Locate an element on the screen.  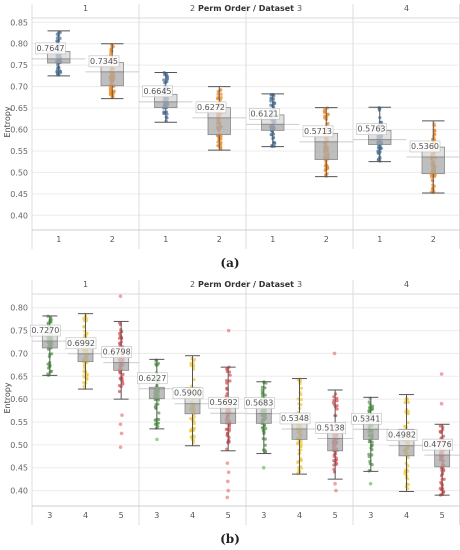
box-3-4: 0.5348 4 is located at coordinates (298, 448).